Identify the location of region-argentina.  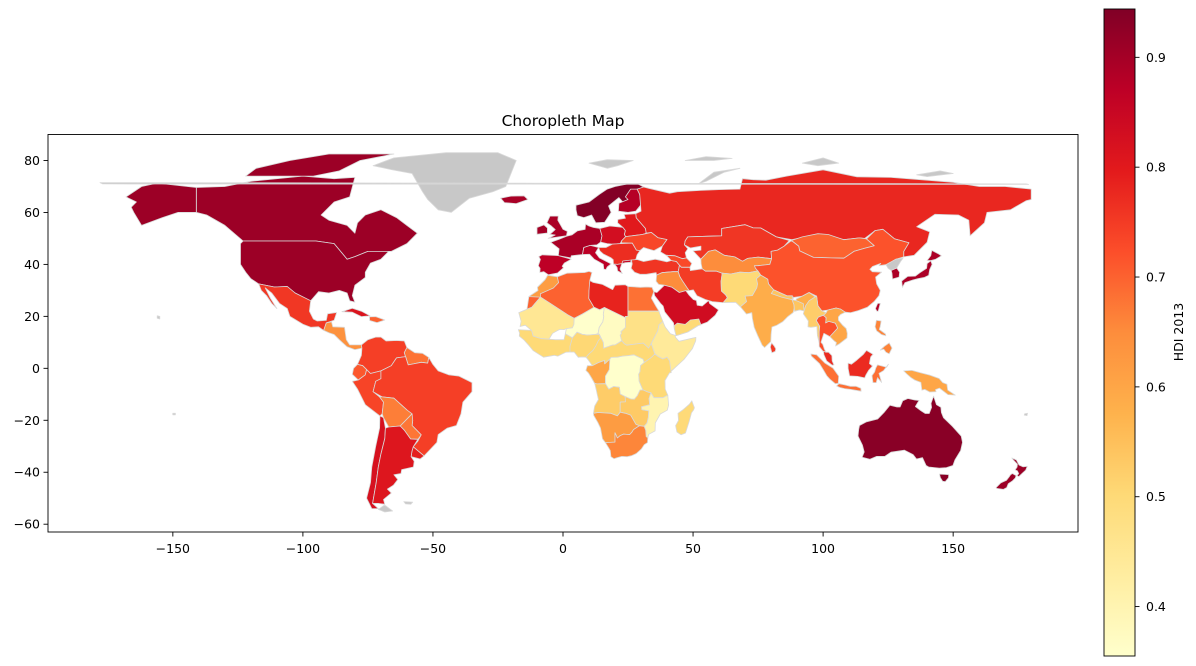
(395, 465).